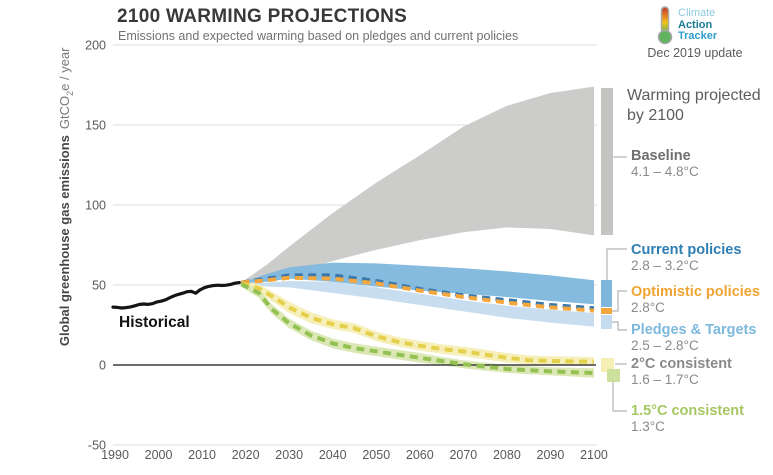  I want to click on y-tick-label: 50, so click(99, 286).